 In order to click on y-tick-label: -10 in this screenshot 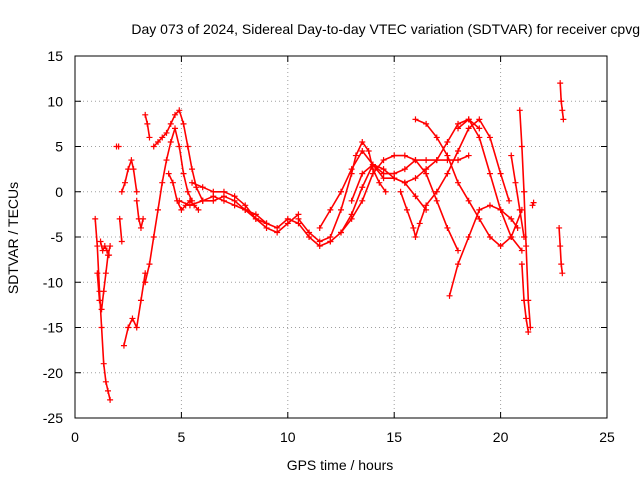, I will do `click(53, 282)`.